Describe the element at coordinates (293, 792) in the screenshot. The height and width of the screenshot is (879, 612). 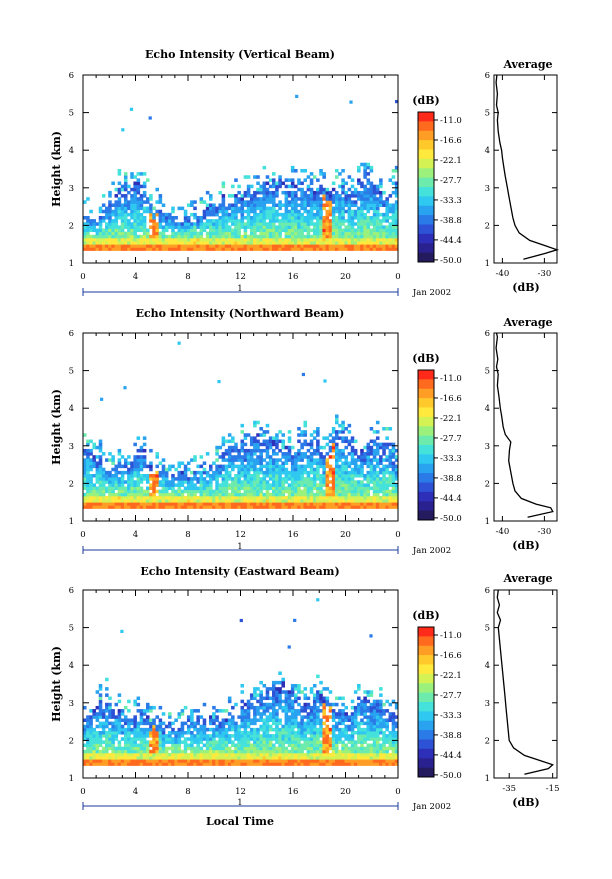
I see `x-tick-label: 16` at that location.